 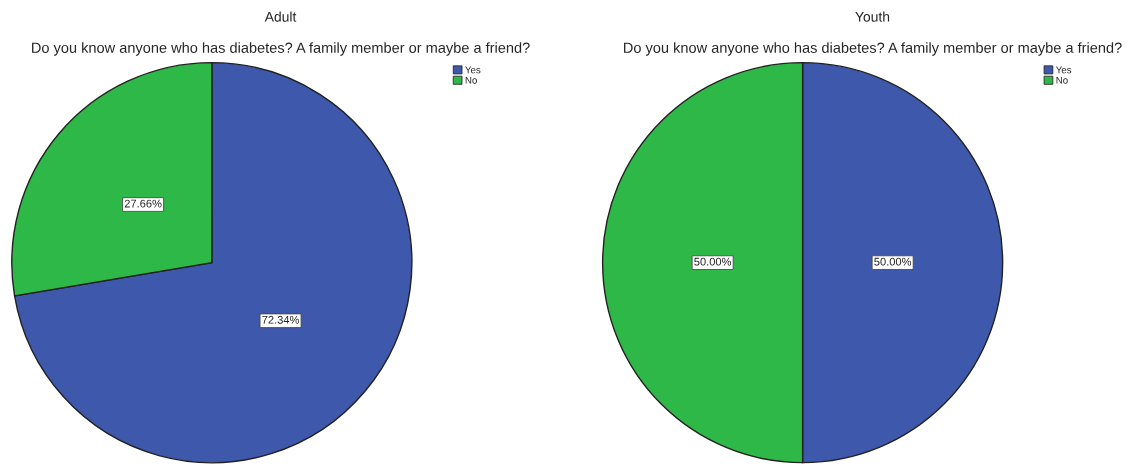 What do you see at coordinates (143, 203) in the screenshot?
I see `data-label: 27.66%` at bounding box center [143, 203].